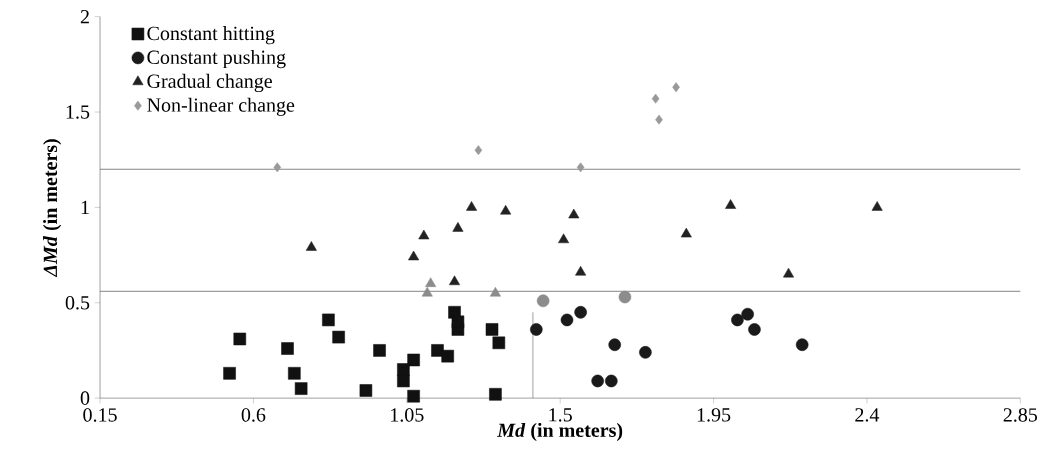  What do you see at coordinates (85, 207) in the screenshot?
I see `y-tick-label: 1` at bounding box center [85, 207].